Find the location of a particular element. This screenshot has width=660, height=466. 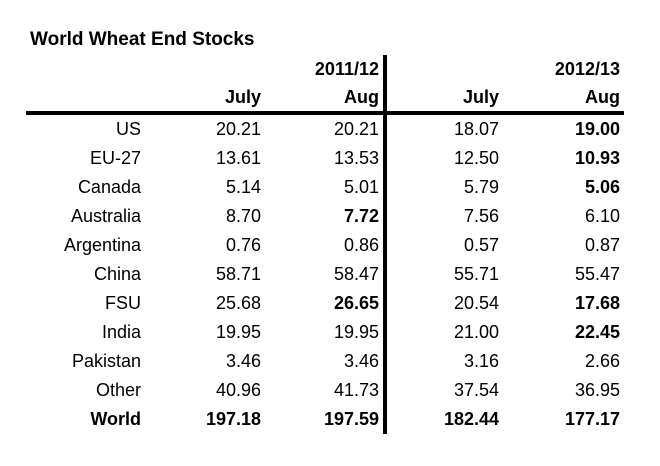

value-cell: 20.54 is located at coordinates (476, 303).